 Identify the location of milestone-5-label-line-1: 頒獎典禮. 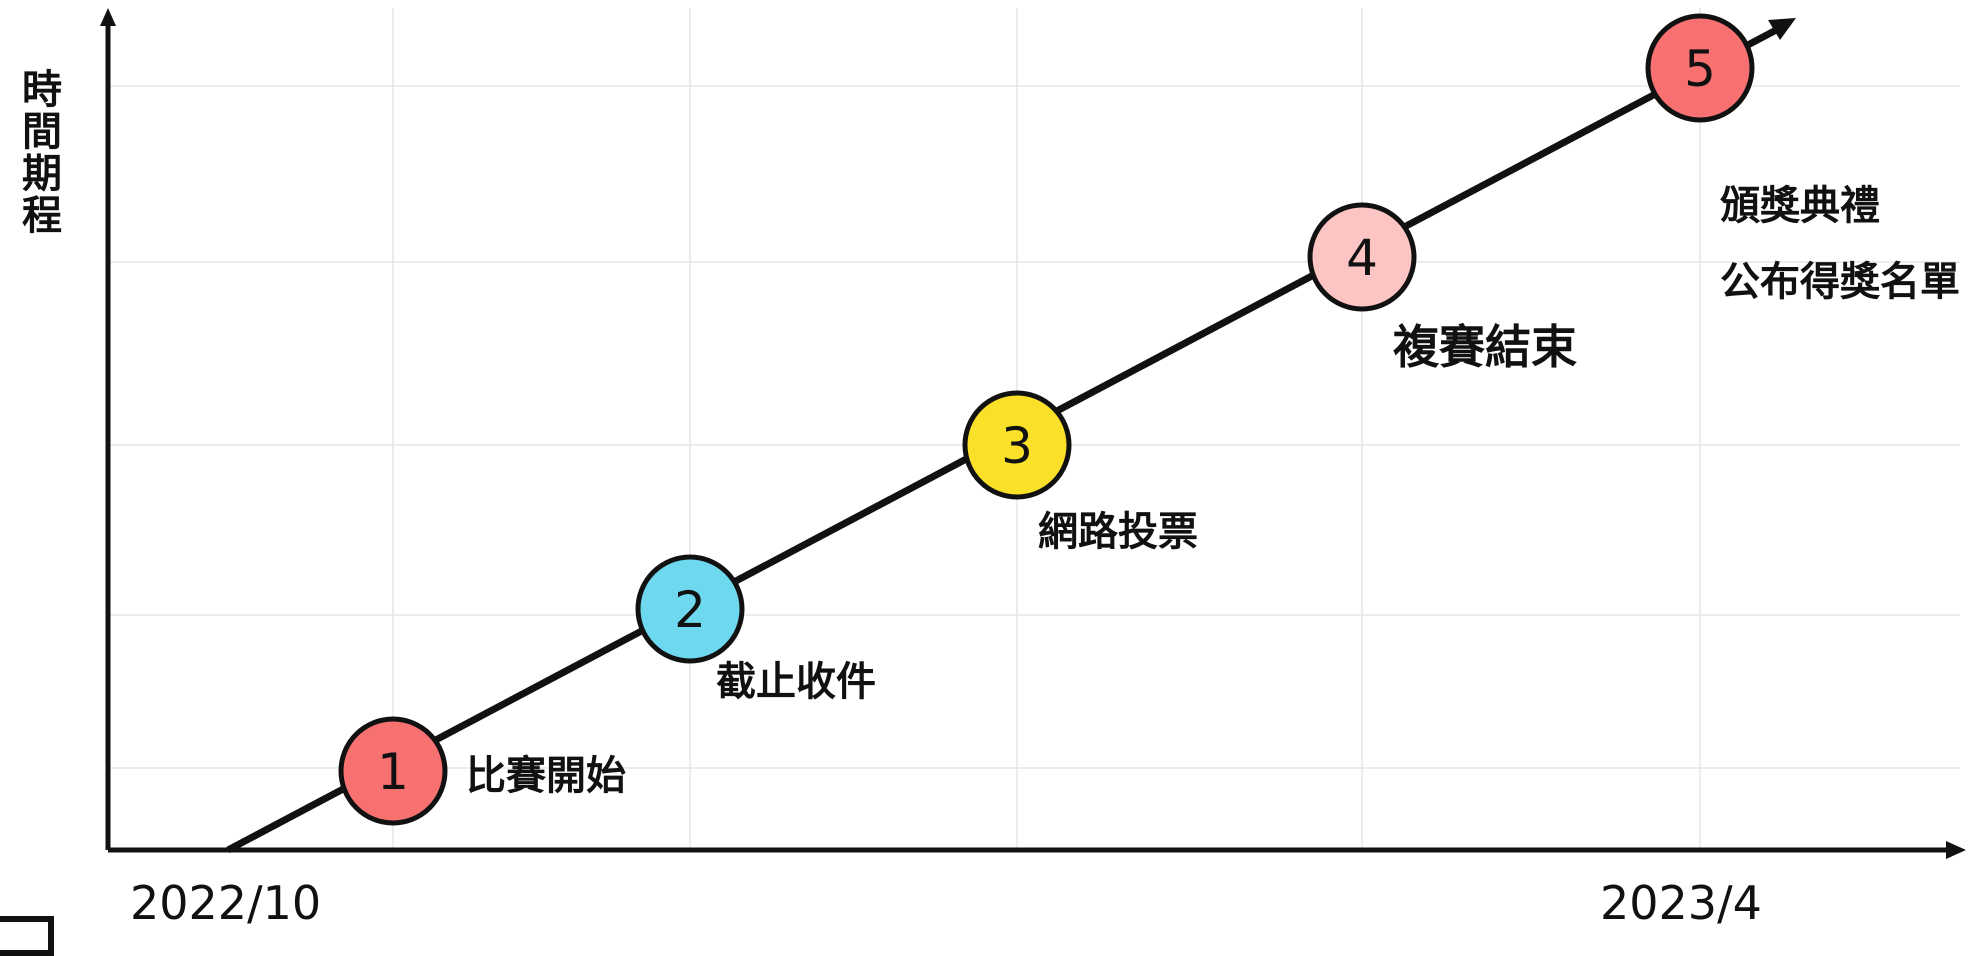
(1800, 206).